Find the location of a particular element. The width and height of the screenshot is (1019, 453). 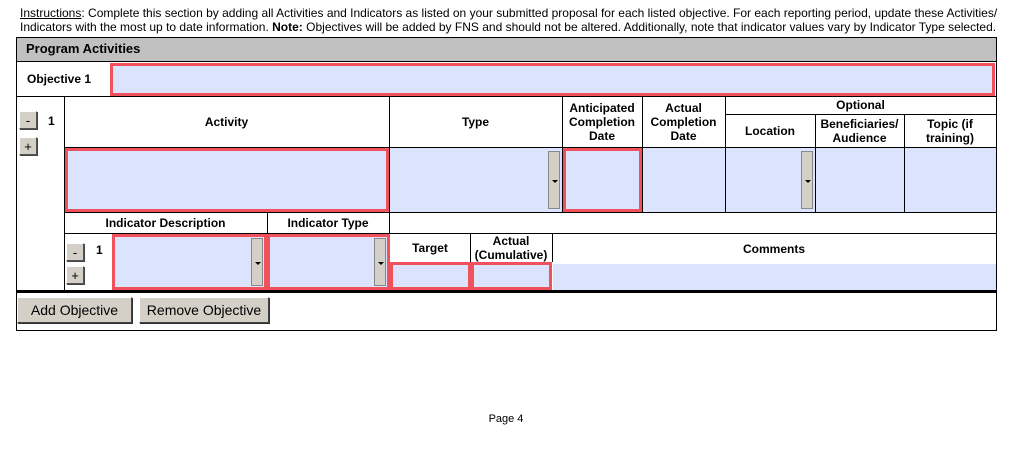

beneficiaries-field is located at coordinates (860, 180).